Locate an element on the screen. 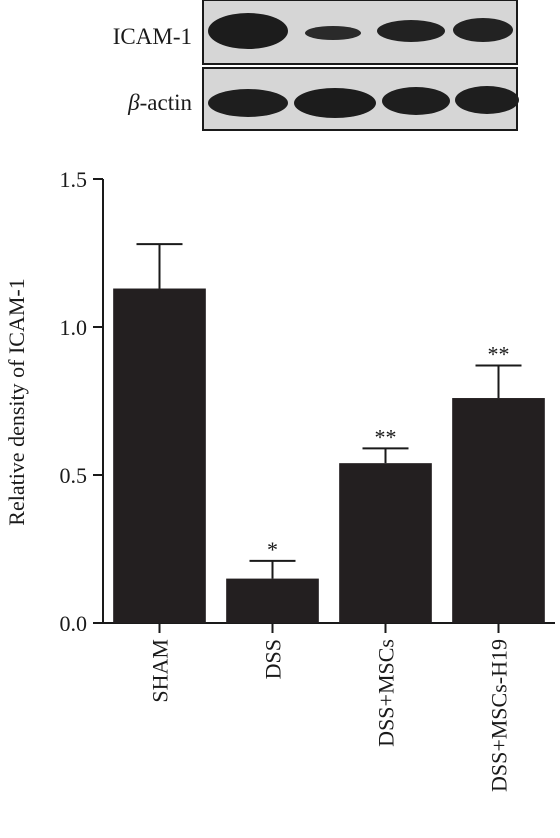  y-tick-label: 1.0 is located at coordinates (74, 327).